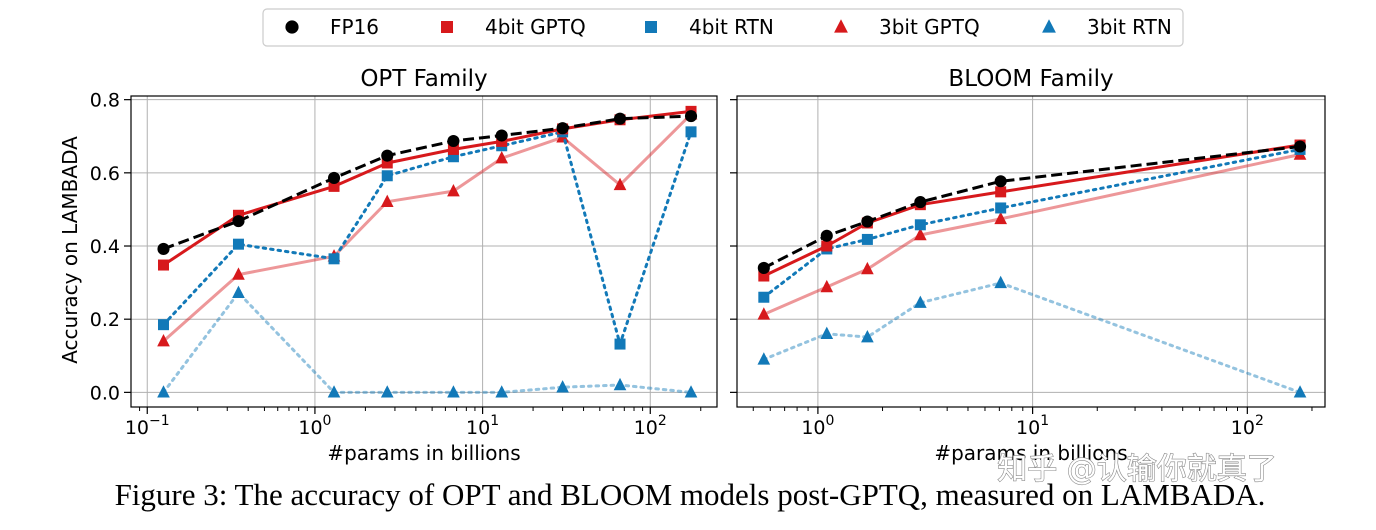 The image size is (1376, 530). Describe the element at coordinates (817, 426) in the screenshot. I see `bloom-x-tick-label: 10⁰` at that location.